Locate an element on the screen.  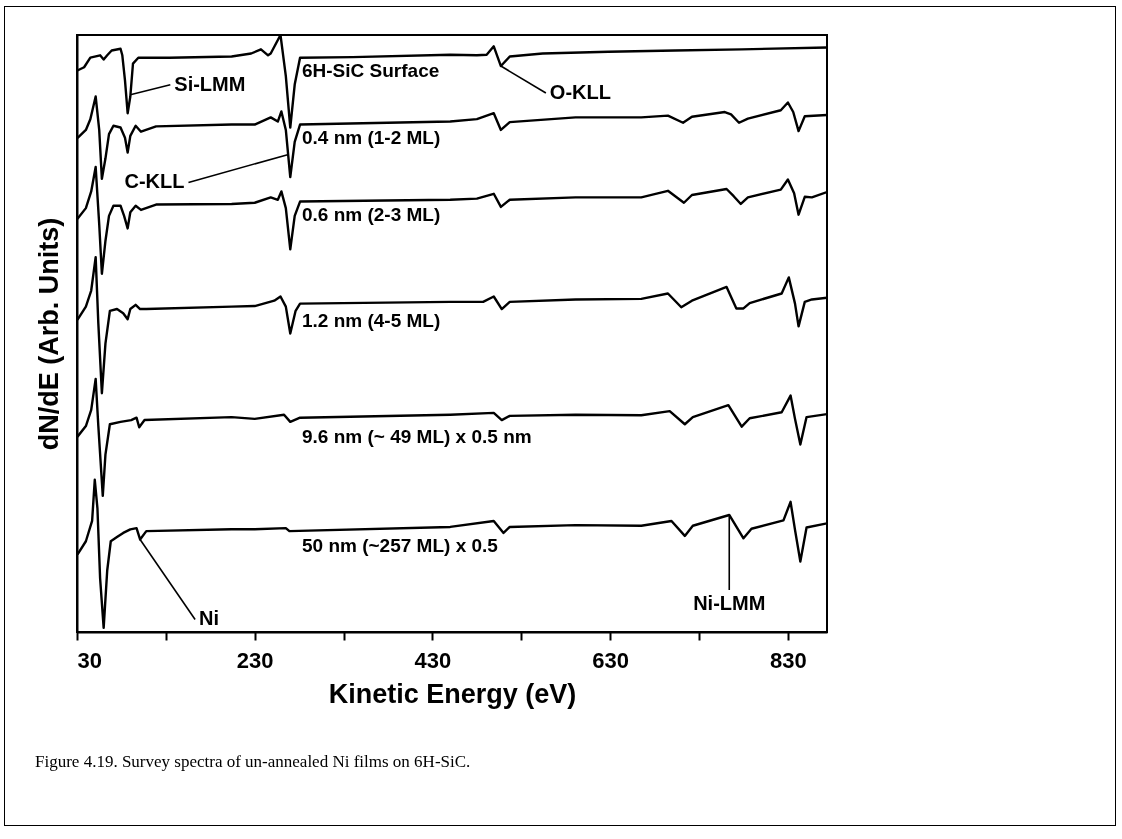
annotation: C-KLL is located at coordinates (154, 181).